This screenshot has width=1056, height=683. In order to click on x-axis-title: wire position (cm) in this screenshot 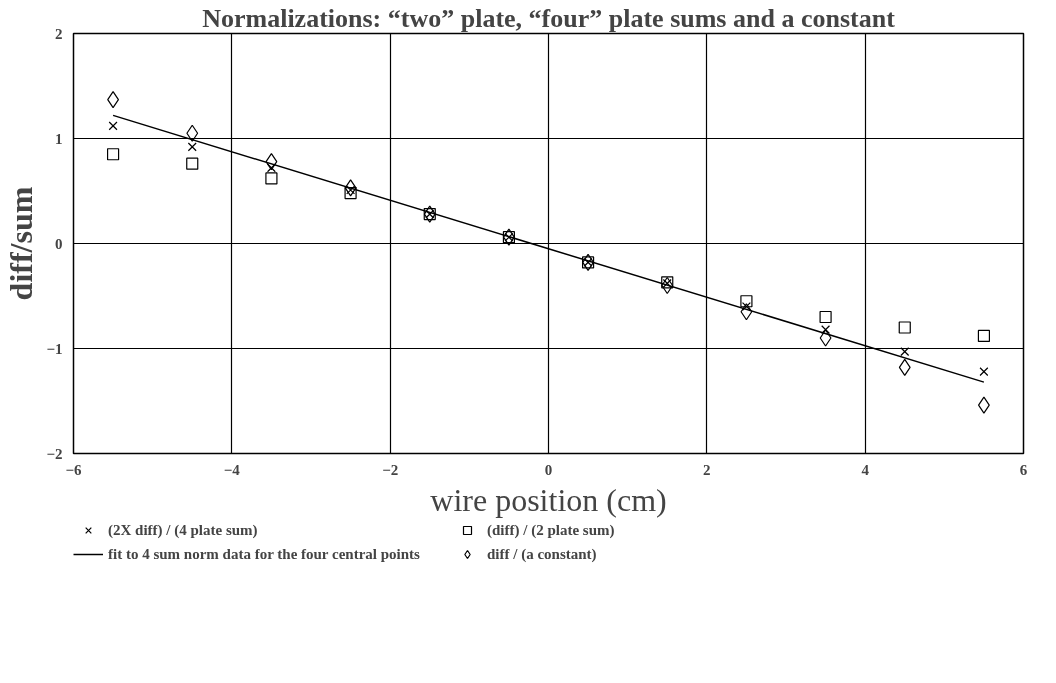, I will do `click(548, 499)`.